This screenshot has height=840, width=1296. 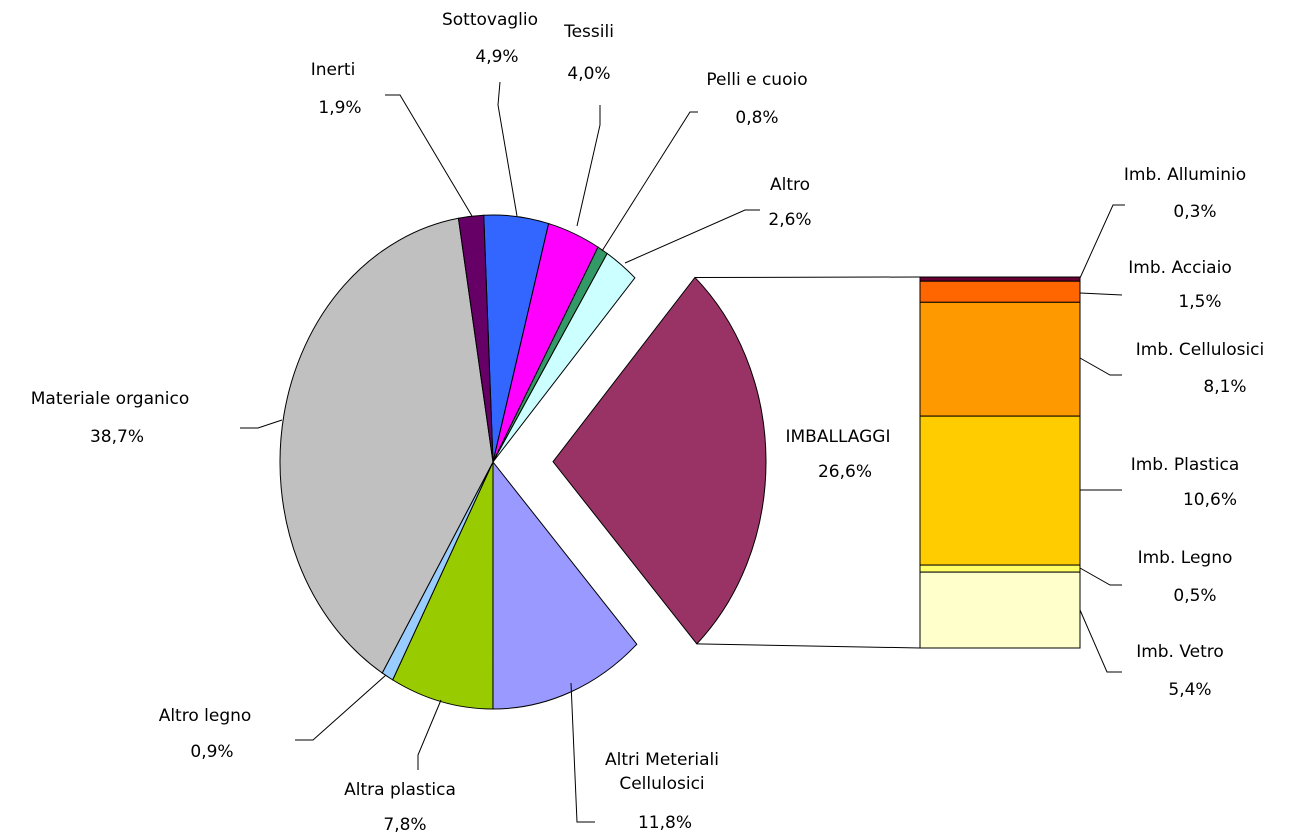 What do you see at coordinates (790, 185) in the screenshot?
I see `slice-label: Altro` at bounding box center [790, 185].